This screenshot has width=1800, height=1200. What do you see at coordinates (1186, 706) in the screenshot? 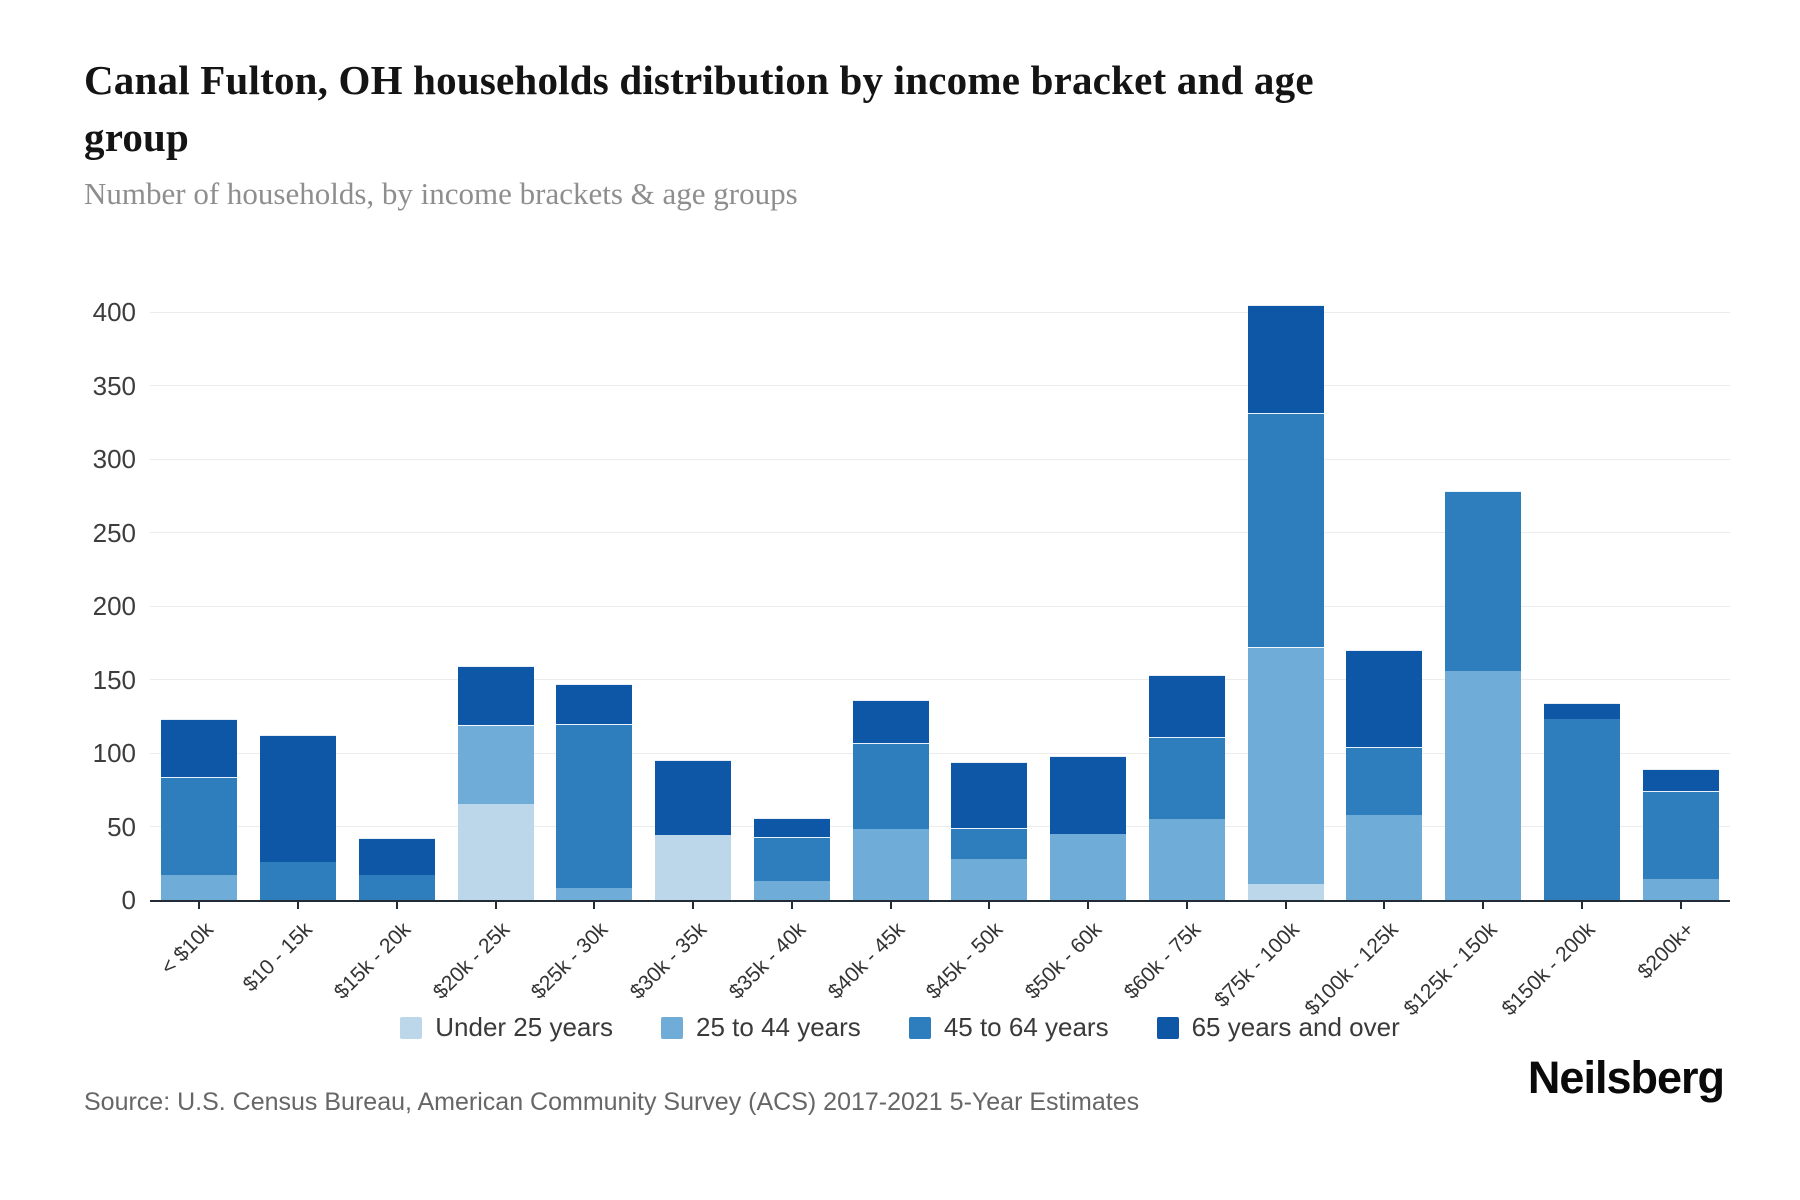
I see `bar-segment-$60k - 75k-65 years and over` at bounding box center [1186, 706].